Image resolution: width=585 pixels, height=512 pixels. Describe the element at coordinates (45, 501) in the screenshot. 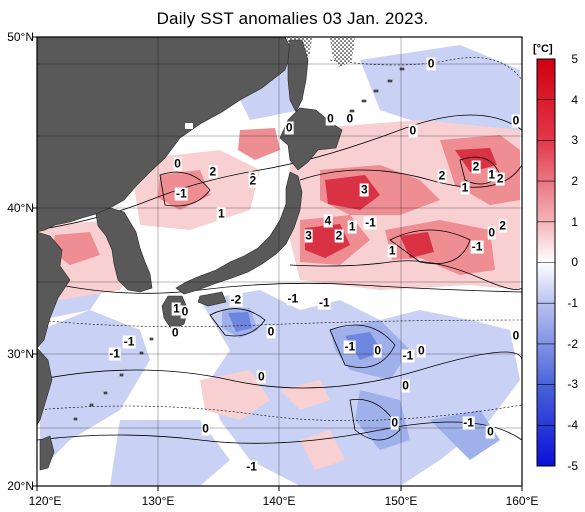

I see `lon-label-120e: 120°E` at that location.